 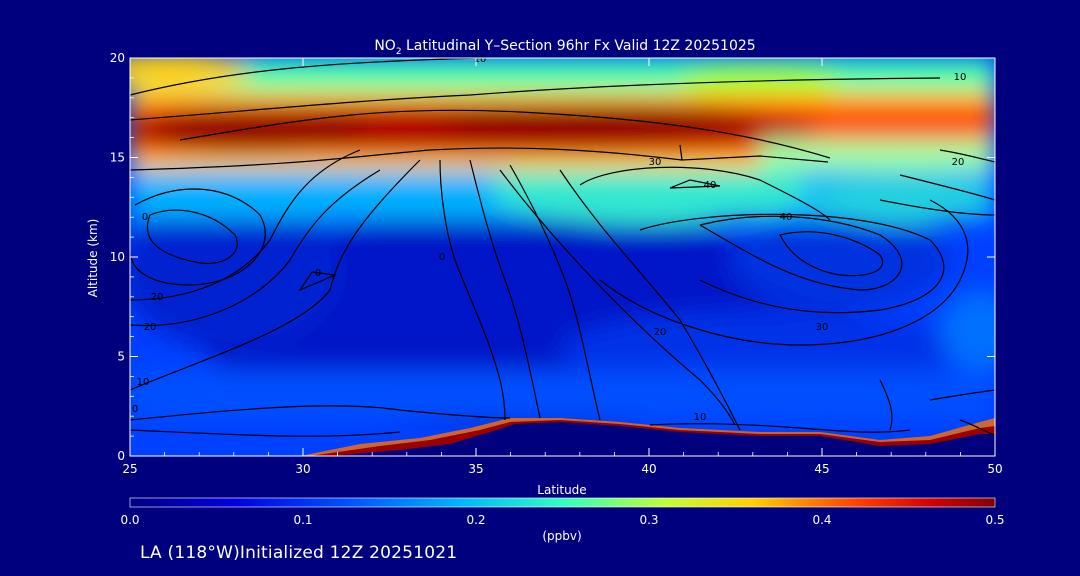 I want to click on colorbar-unit: (ppbv), so click(x=561, y=536).